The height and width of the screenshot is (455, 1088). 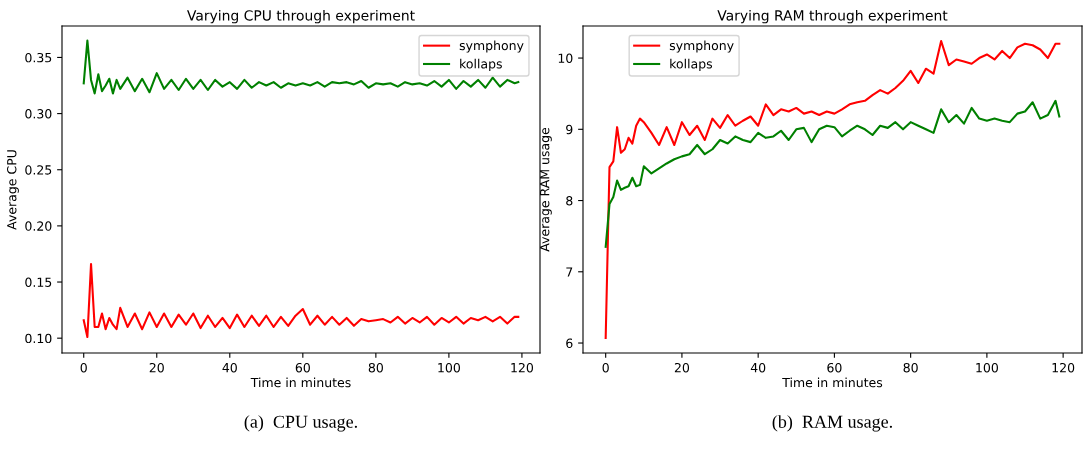 I want to click on y-tick-label: 0.30, so click(x=38, y=114).